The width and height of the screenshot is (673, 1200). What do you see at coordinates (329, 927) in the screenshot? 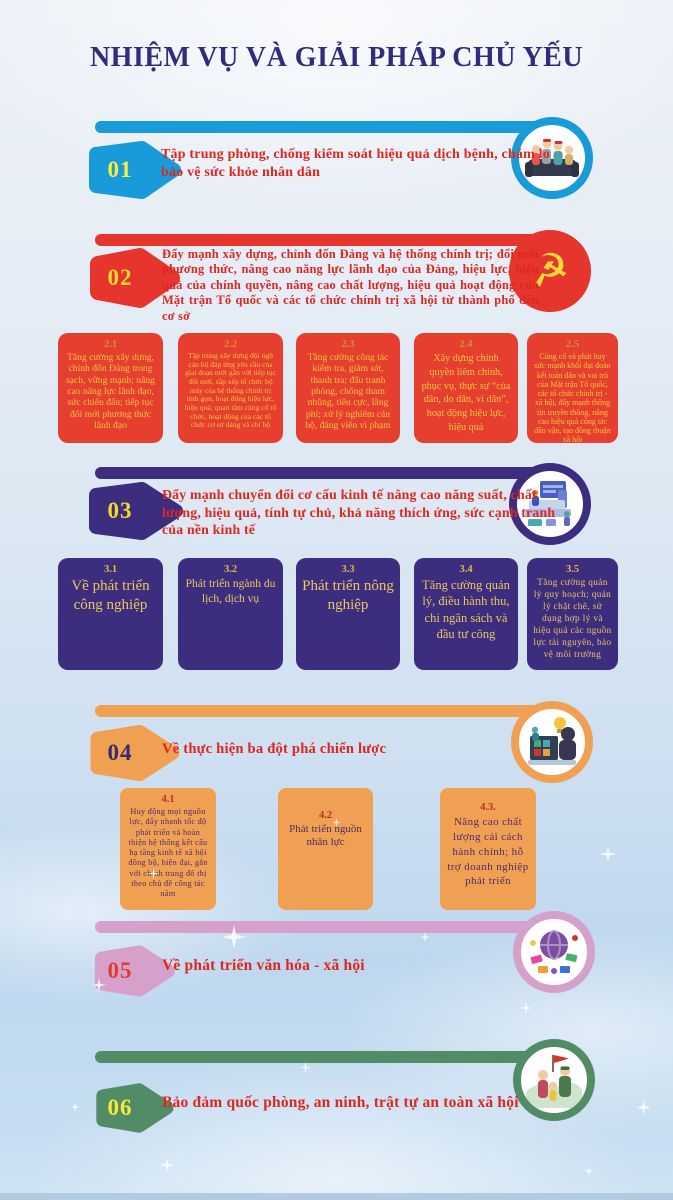
I see `section5-banner-bar` at bounding box center [329, 927].